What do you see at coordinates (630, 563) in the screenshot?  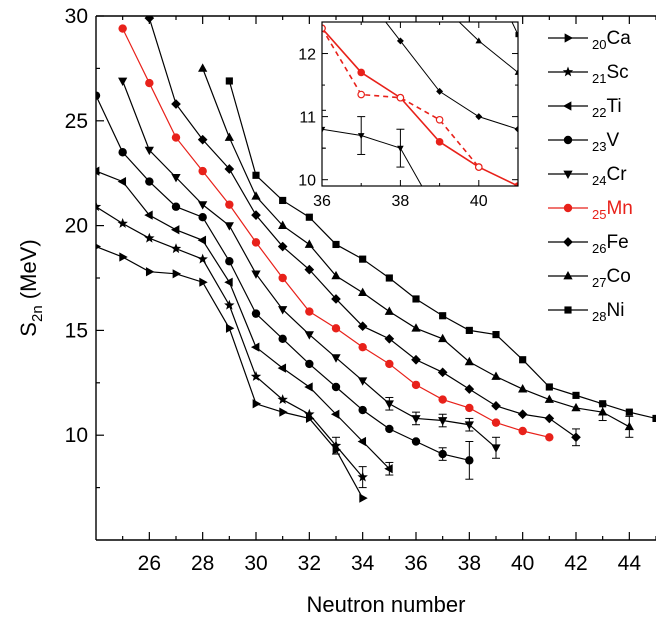 I see `x-tick-label: 44` at bounding box center [630, 563].